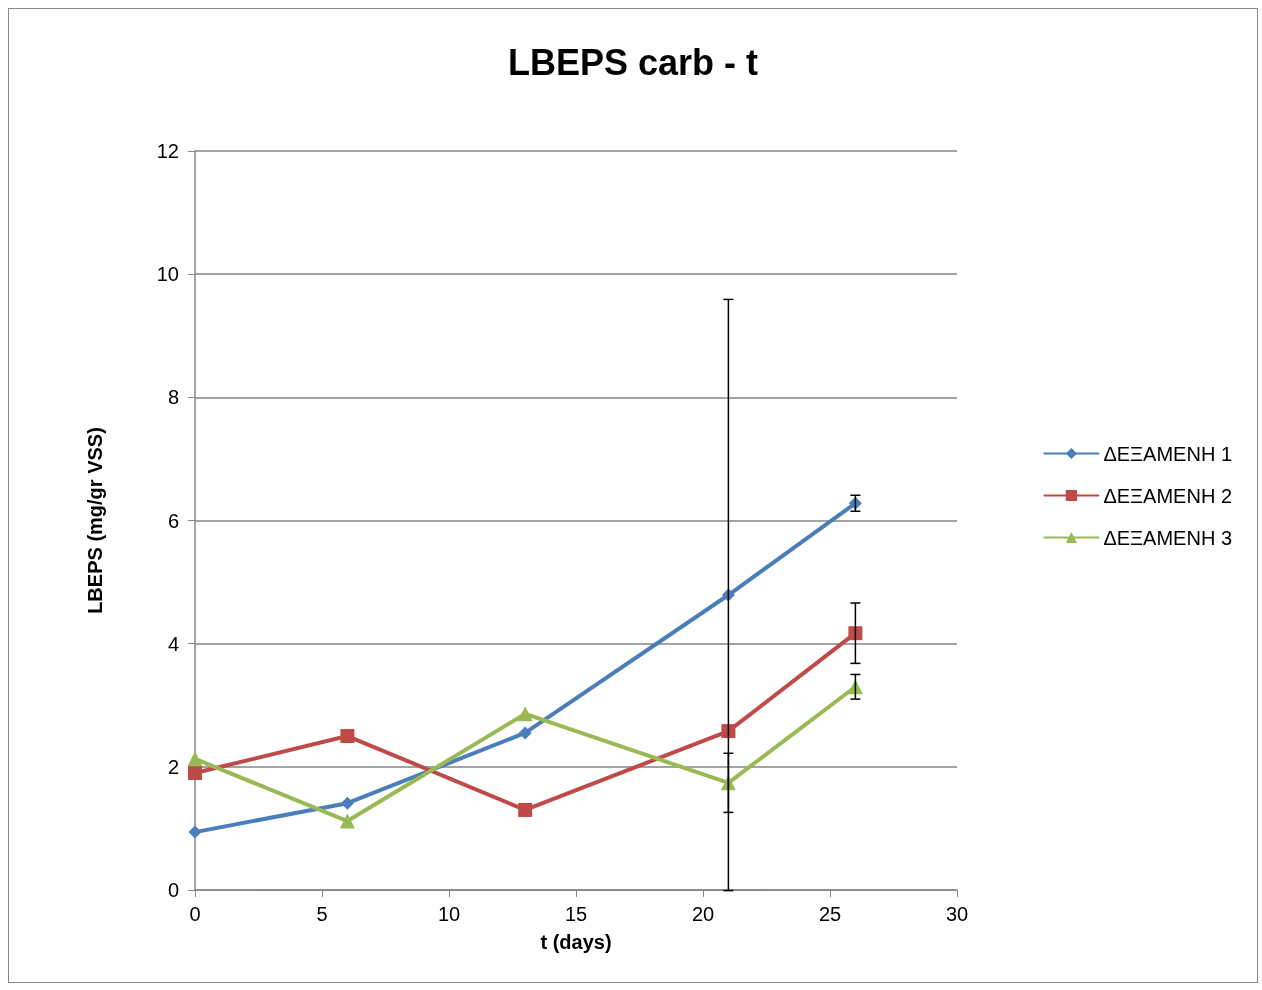  Describe the element at coordinates (173, 397) in the screenshot. I see `y-tick-label: 8` at that location.